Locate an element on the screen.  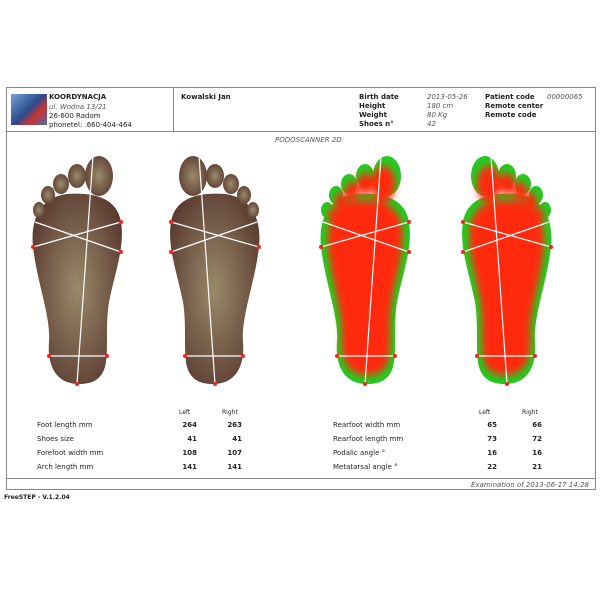
measure-left-value: 41 is located at coordinates (192, 439).